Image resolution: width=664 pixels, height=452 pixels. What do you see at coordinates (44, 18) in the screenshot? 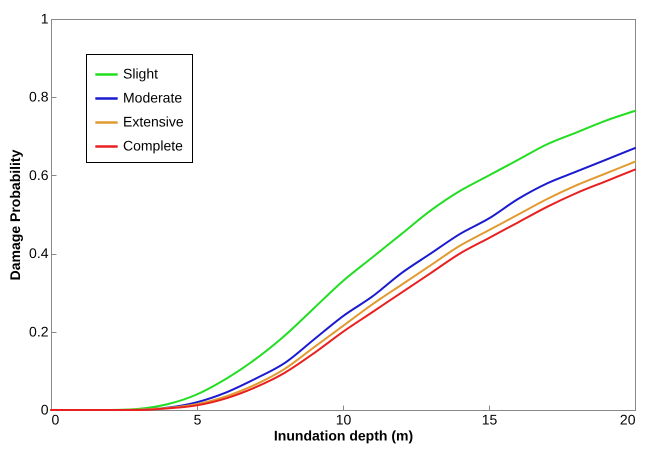
I see `y-tick-label: 1` at bounding box center [44, 18].